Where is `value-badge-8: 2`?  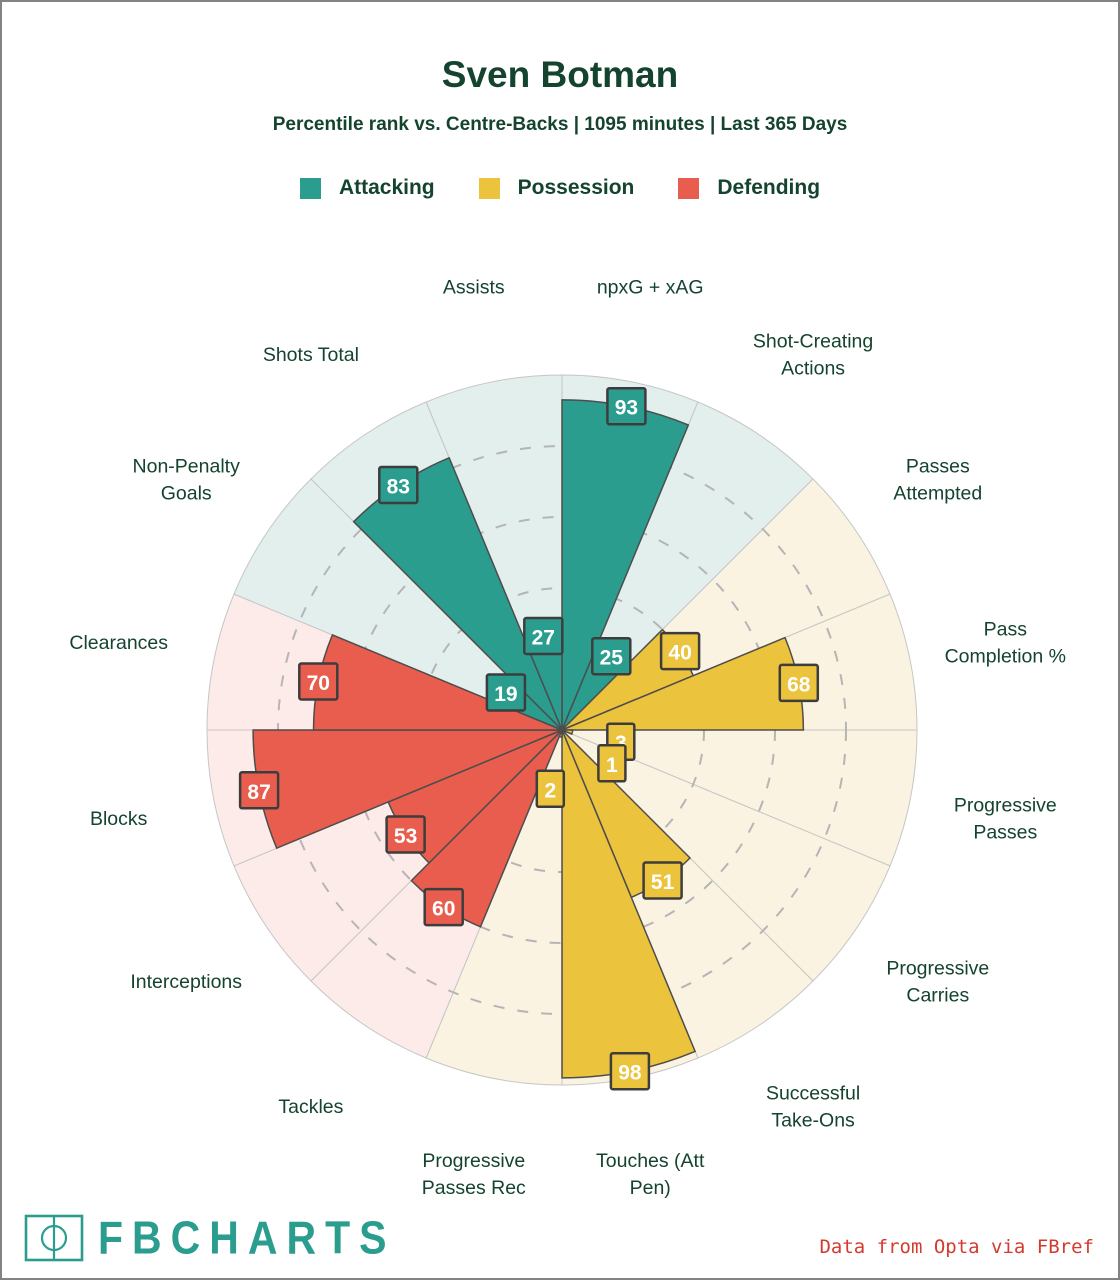
value-badge-8: 2 is located at coordinates (550, 789).